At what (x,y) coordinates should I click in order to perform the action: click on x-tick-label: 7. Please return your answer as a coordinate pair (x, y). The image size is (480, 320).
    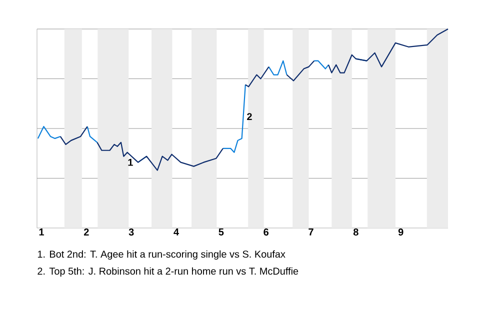
    Looking at the image, I should click on (311, 232).